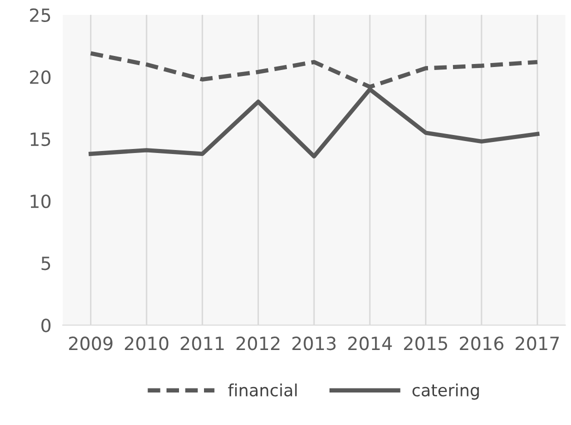 The width and height of the screenshot is (571, 425). What do you see at coordinates (262, 390) in the screenshot?
I see `legend-label: financial` at bounding box center [262, 390].